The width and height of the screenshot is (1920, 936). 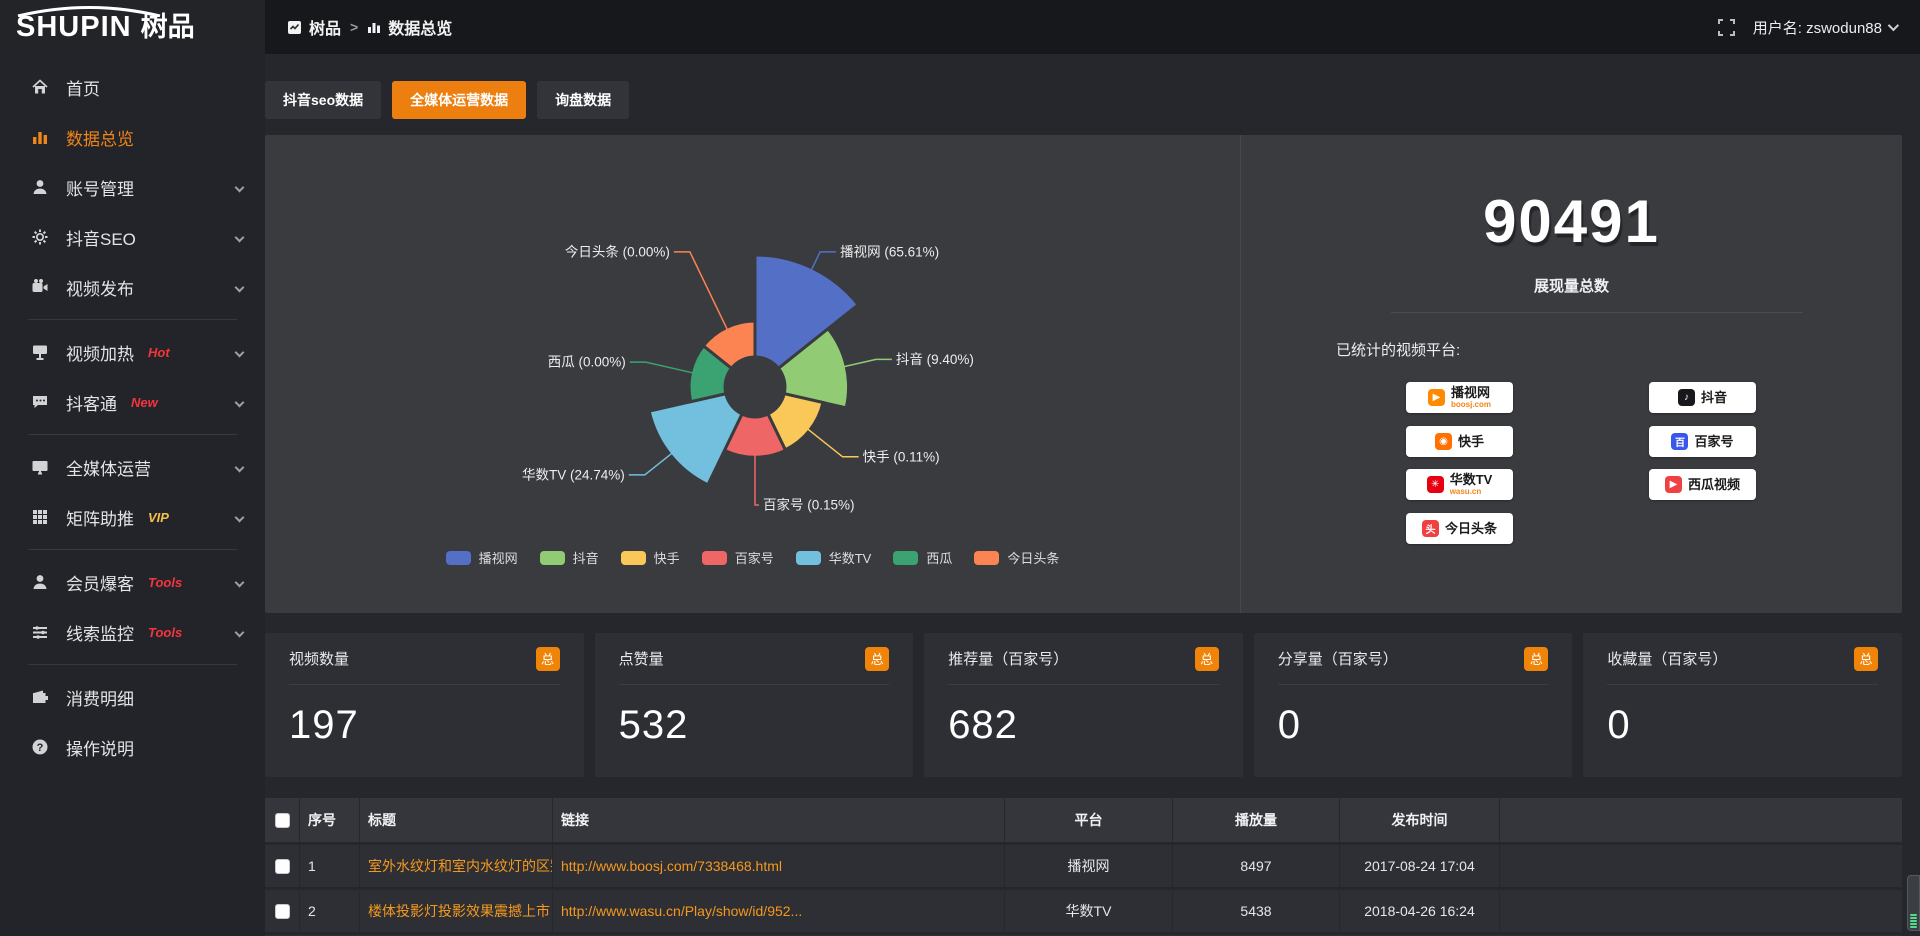 I want to click on pie-label: 今日头条 (0.00%), so click(x=617, y=251).